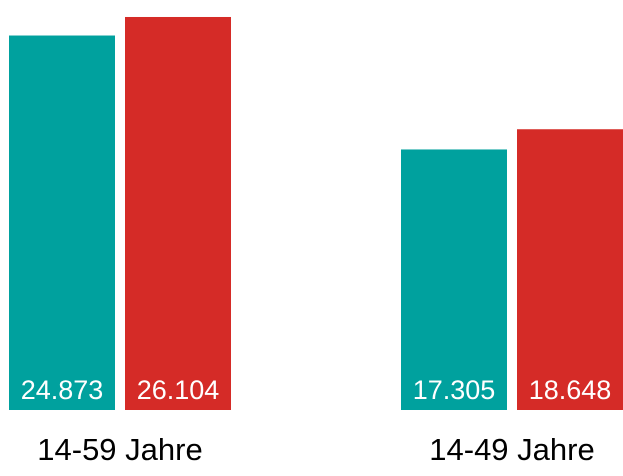 This screenshot has height=476, width=623. I want to click on category-label: 14-59 Jahre, so click(119, 449).